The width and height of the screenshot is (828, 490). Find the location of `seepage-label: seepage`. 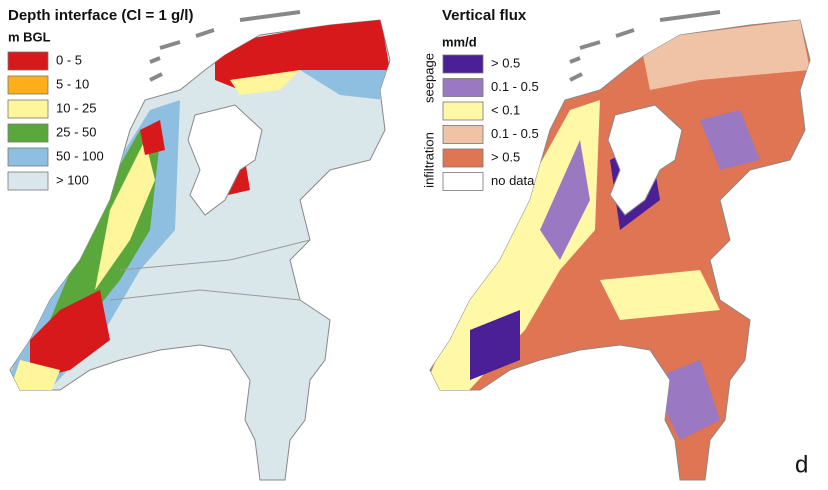

seepage-label: seepage is located at coordinates (428, 78).